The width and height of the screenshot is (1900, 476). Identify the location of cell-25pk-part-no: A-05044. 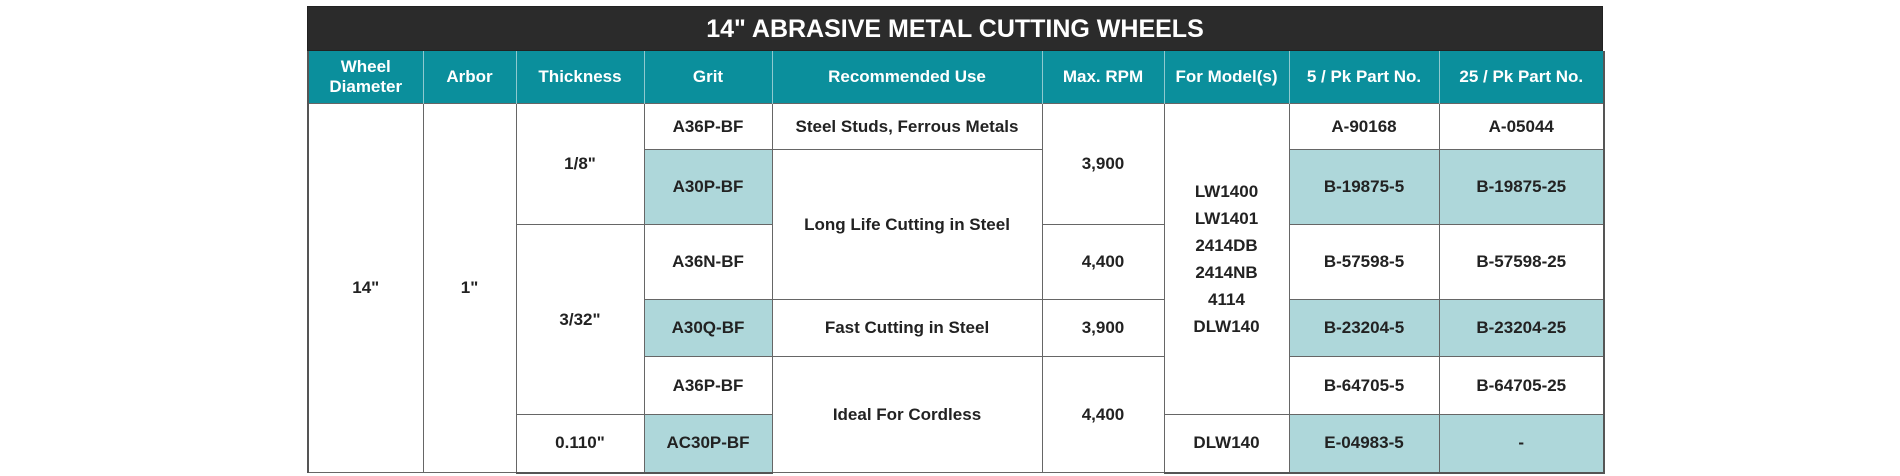
(1521, 126).